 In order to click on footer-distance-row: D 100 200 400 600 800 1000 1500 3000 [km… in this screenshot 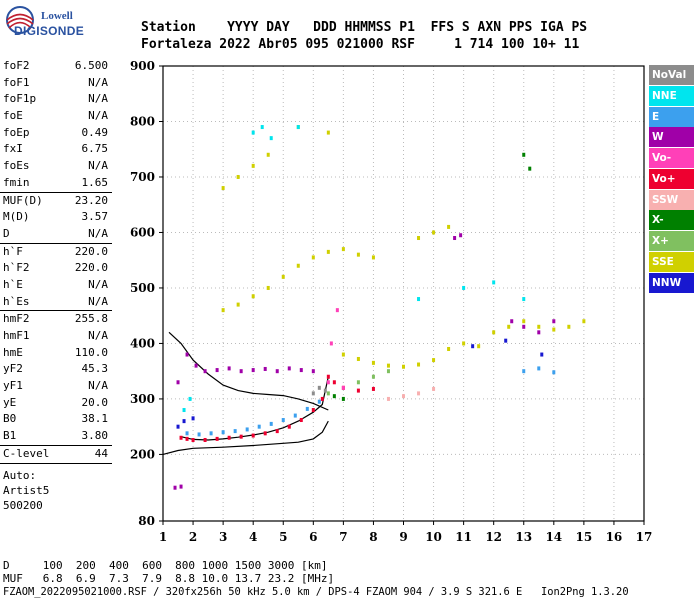, I will do `click(165, 565)`.